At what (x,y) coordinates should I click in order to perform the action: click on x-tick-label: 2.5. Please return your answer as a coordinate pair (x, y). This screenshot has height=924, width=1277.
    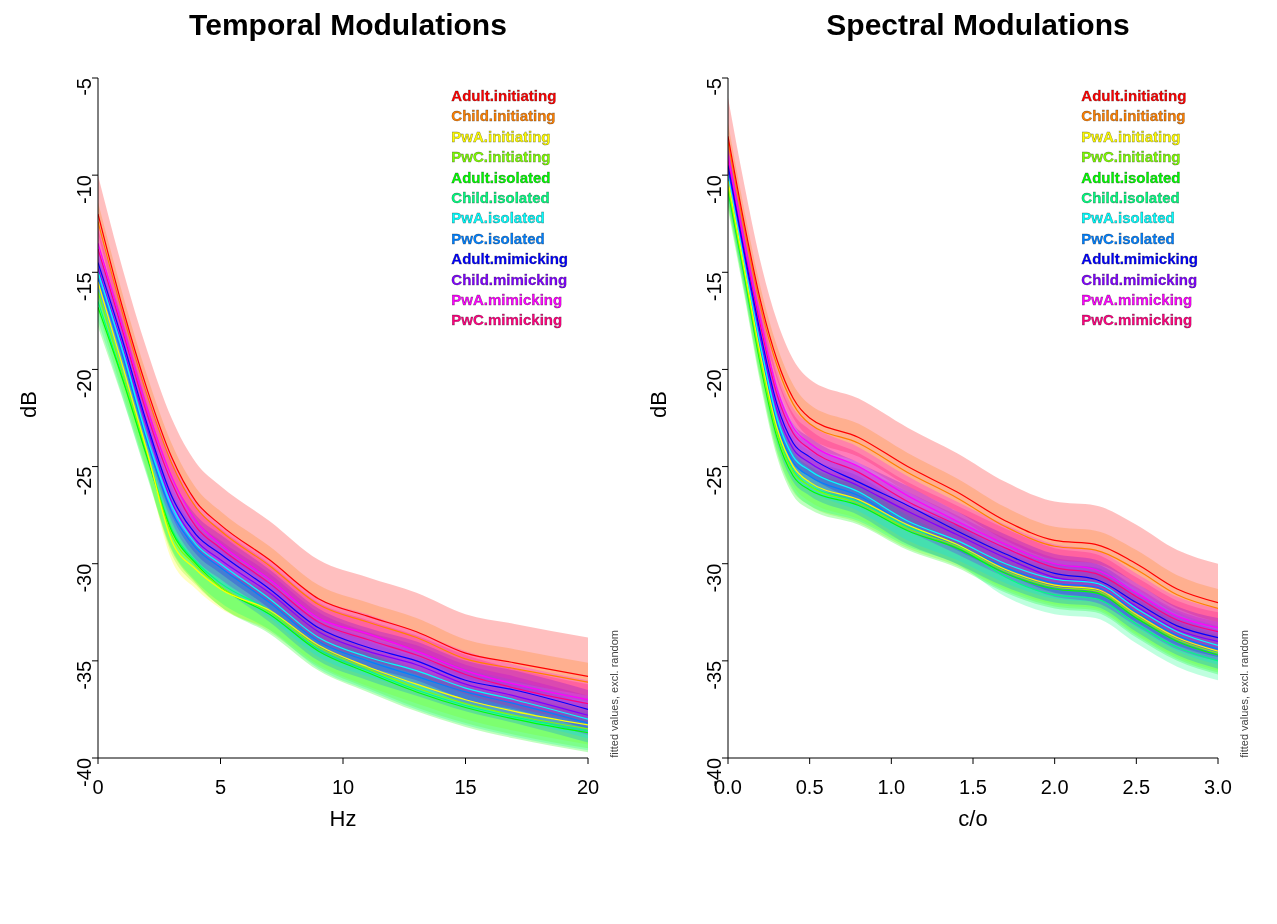
    Looking at the image, I should click on (1136, 787).